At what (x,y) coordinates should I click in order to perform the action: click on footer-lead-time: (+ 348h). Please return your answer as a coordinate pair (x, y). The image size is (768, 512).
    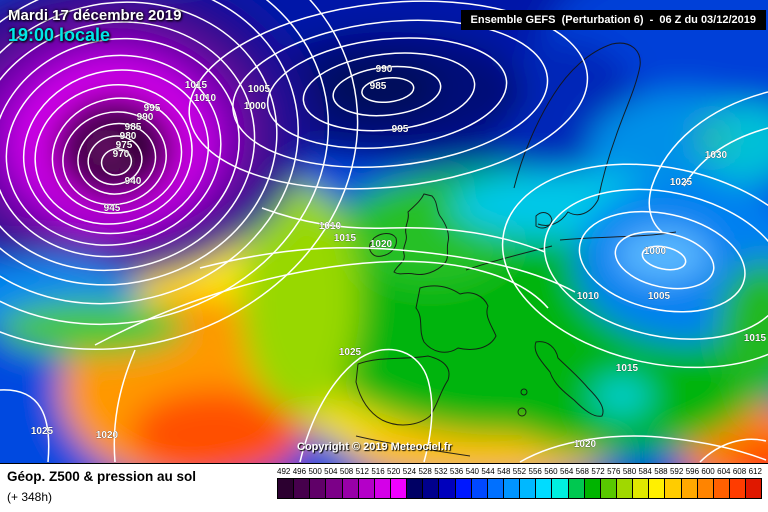
    Looking at the image, I should click on (30, 497).